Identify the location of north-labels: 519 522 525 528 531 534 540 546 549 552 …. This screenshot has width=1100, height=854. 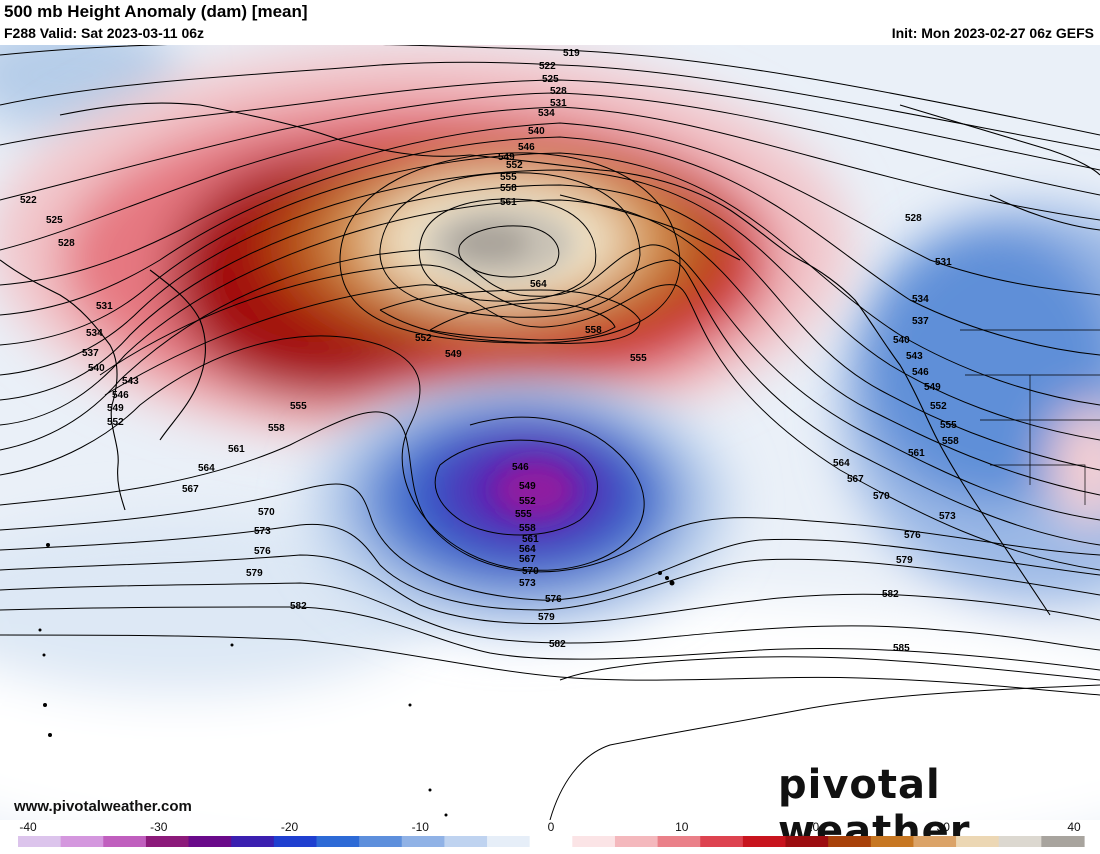
(531, 206).